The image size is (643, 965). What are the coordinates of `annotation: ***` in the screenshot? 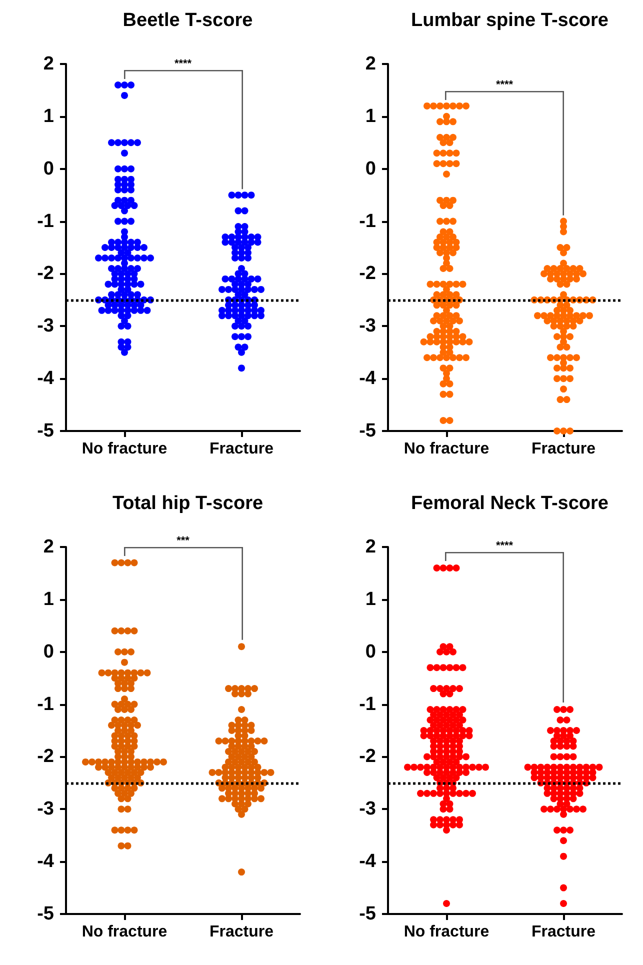 It's located at (183, 541).